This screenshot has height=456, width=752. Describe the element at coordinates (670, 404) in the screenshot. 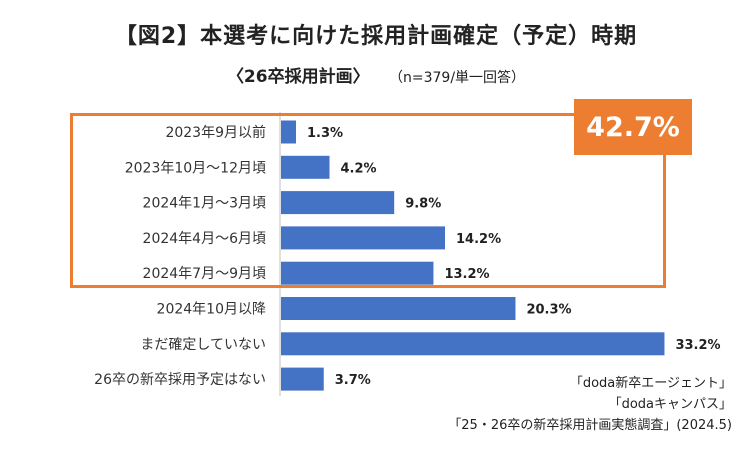

I see `source-line-2: 「dodaキャンパス」` at that location.